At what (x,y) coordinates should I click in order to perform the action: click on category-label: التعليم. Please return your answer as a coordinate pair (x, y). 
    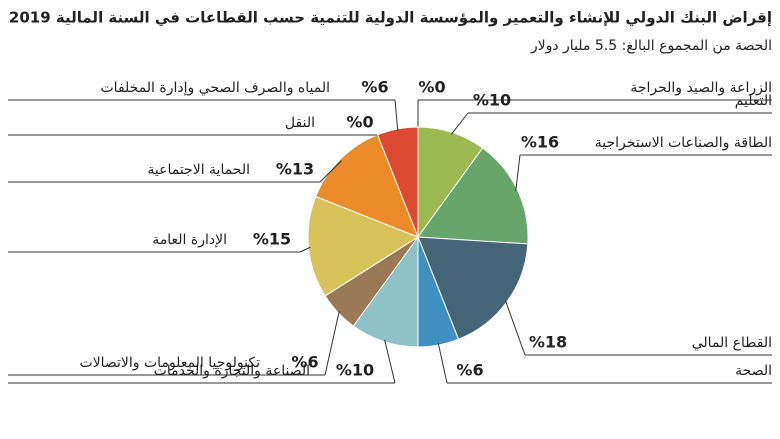
    Looking at the image, I should click on (753, 101).